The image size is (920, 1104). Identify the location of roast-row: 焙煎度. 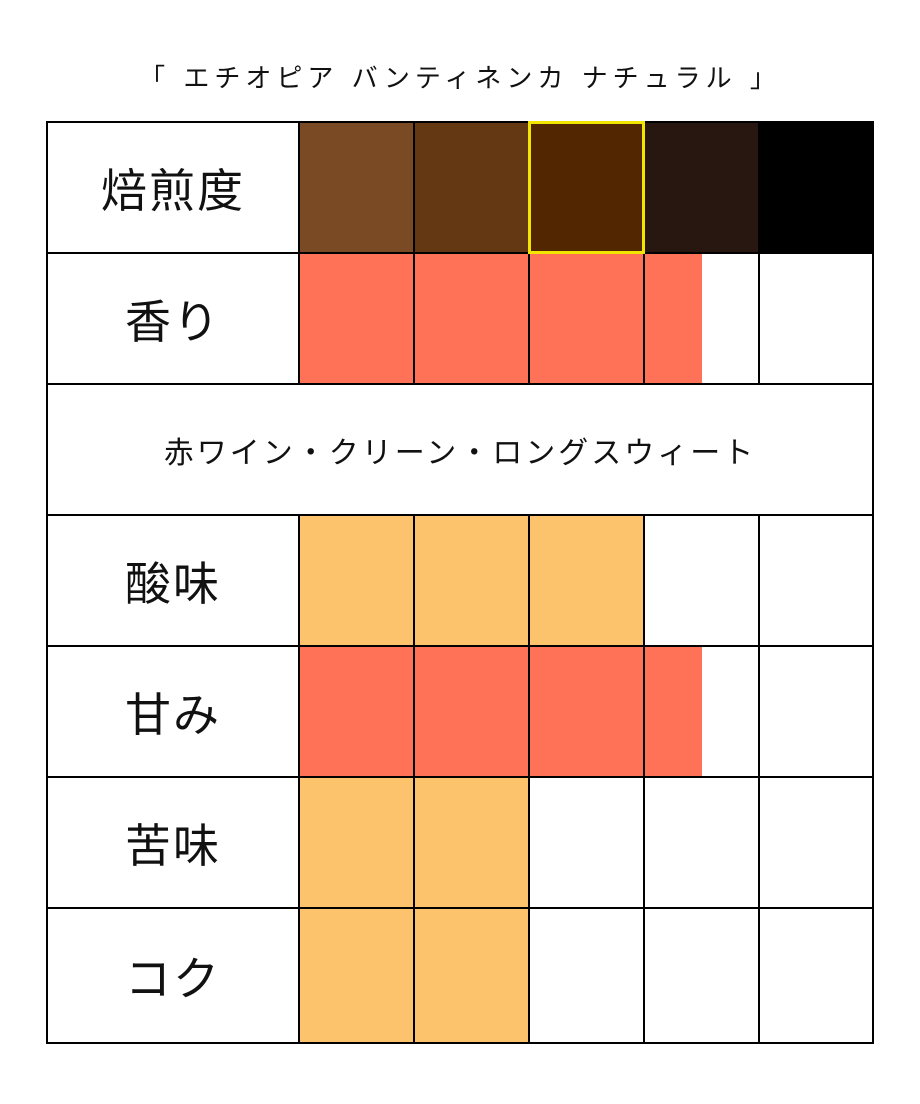
(460, 187).